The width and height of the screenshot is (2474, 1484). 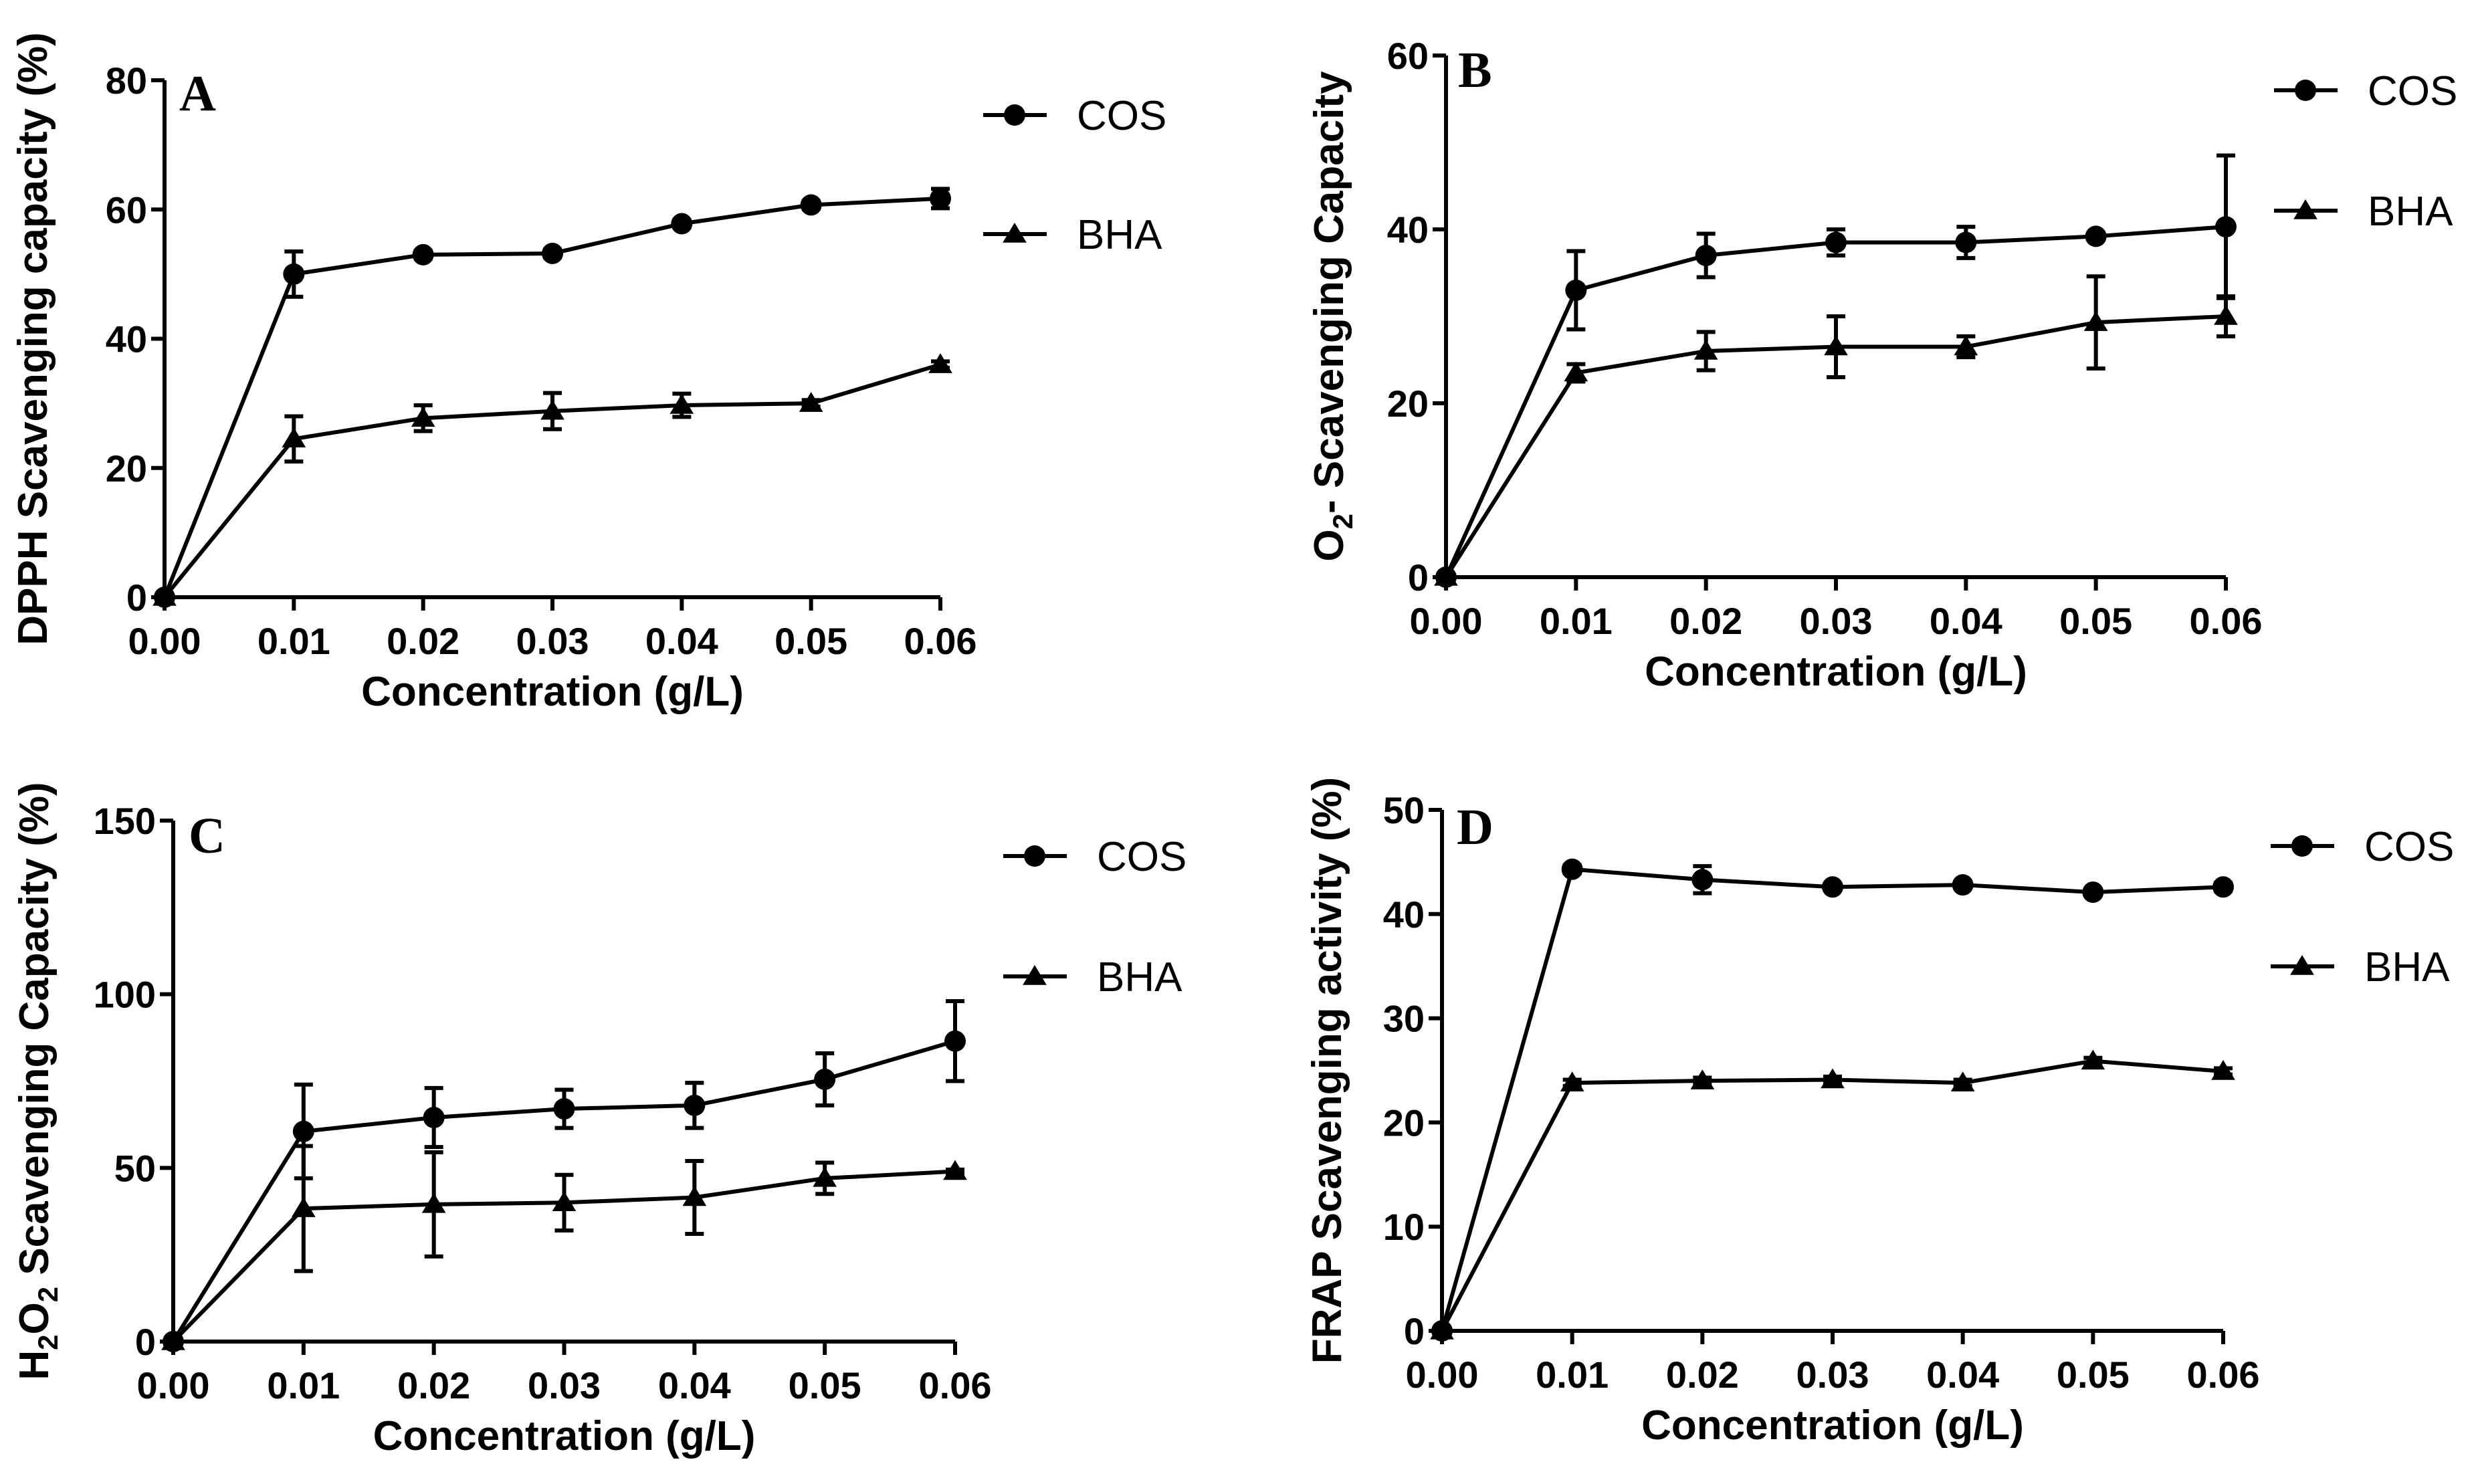 What do you see at coordinates (126, 210) in the screenshot?
I see `y-tick-label: 60` at bounding box center [126, 210].